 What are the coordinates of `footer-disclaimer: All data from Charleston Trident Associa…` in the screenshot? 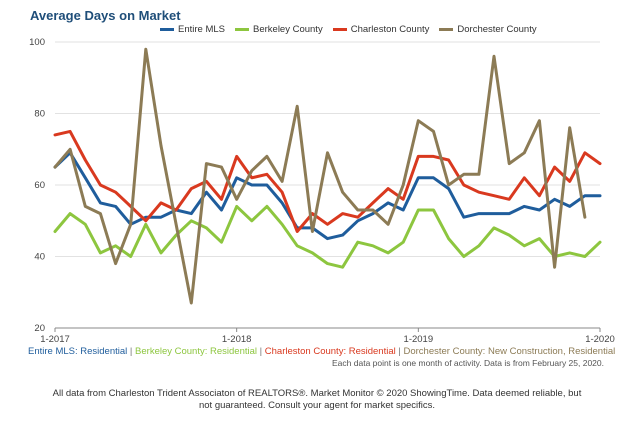 It's located at (317, 399).